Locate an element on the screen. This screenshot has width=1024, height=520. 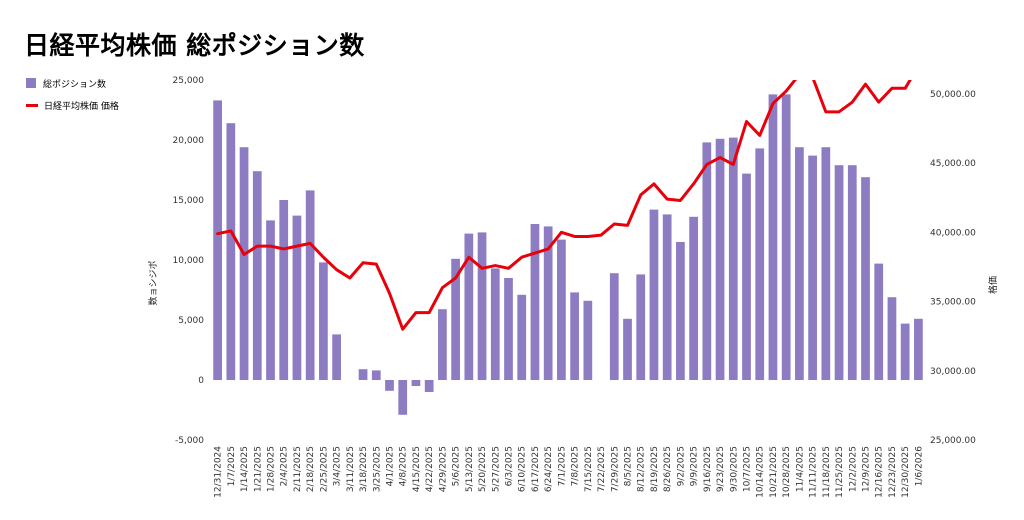
x-tick-label: 12/30/2025 is located at coordinates (906, 472).